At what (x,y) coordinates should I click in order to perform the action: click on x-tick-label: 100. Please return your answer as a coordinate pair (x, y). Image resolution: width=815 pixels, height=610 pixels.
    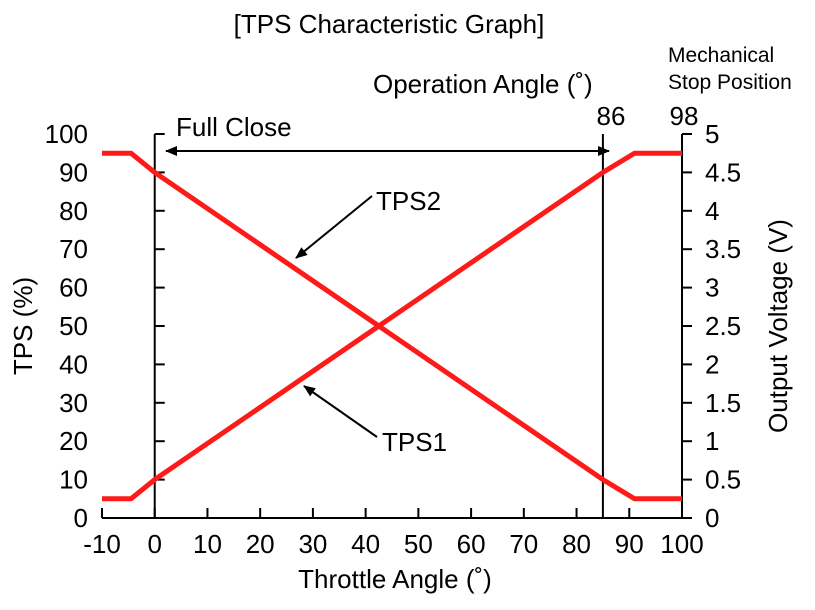
    Looking at the image, I should click on (681, 544).